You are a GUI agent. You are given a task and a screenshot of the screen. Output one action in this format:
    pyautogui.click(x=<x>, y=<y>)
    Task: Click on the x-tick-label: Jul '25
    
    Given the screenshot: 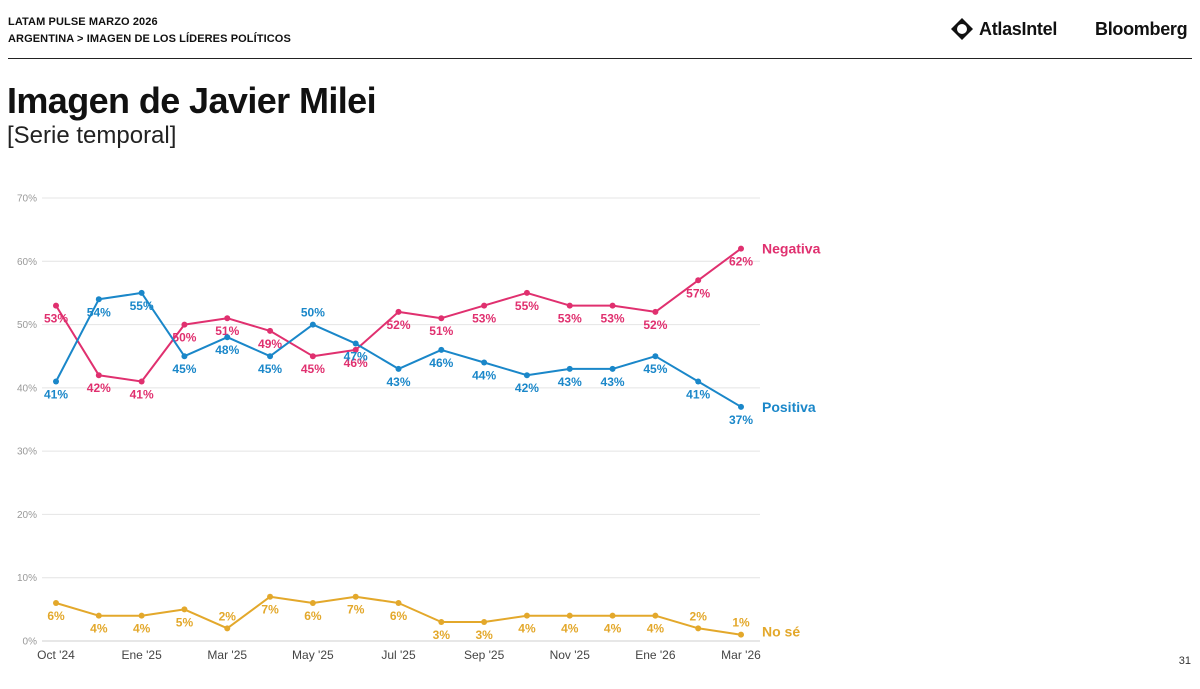 What is the action you would take?
    pyautogui.click(x=398, y=655)
    